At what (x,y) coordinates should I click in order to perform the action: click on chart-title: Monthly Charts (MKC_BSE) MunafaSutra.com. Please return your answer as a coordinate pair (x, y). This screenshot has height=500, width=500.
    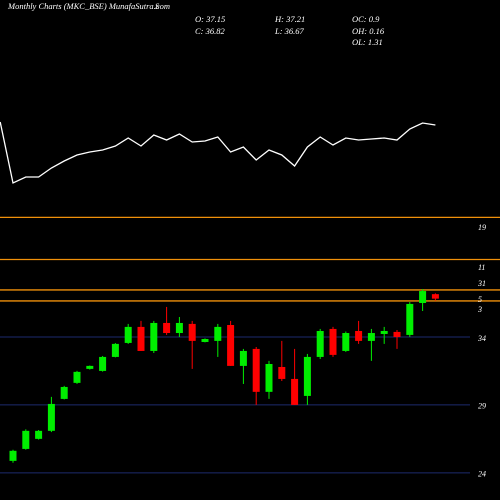
    Looking at the image, I should click on (88, 6).